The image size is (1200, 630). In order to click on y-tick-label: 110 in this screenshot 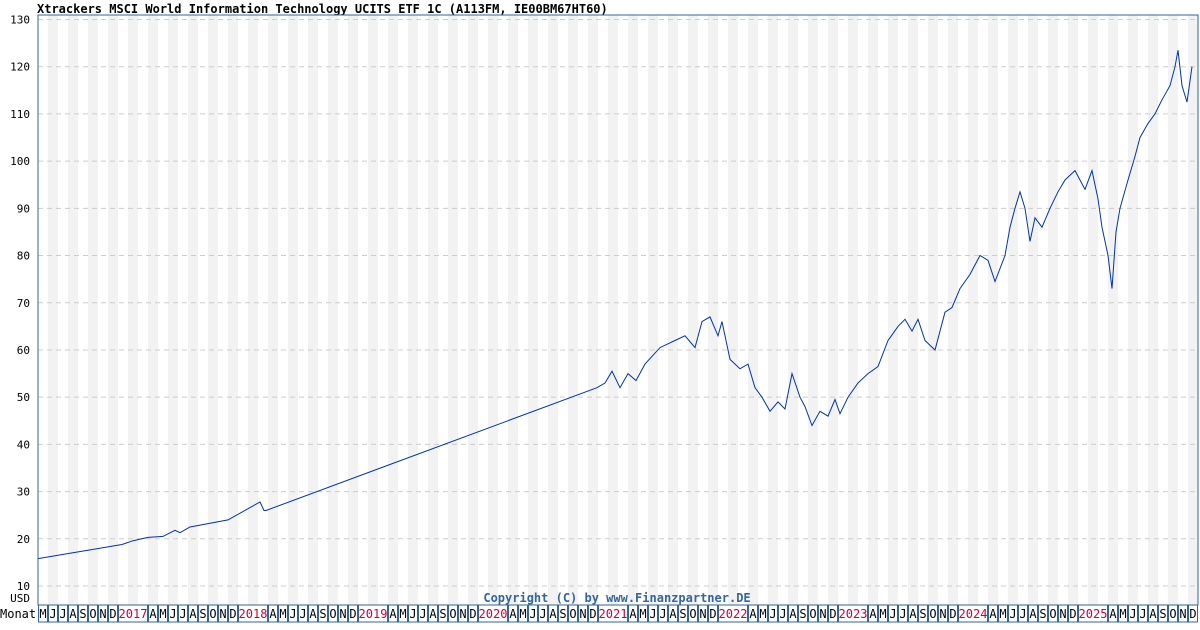, I will do `click(20, 114)`.